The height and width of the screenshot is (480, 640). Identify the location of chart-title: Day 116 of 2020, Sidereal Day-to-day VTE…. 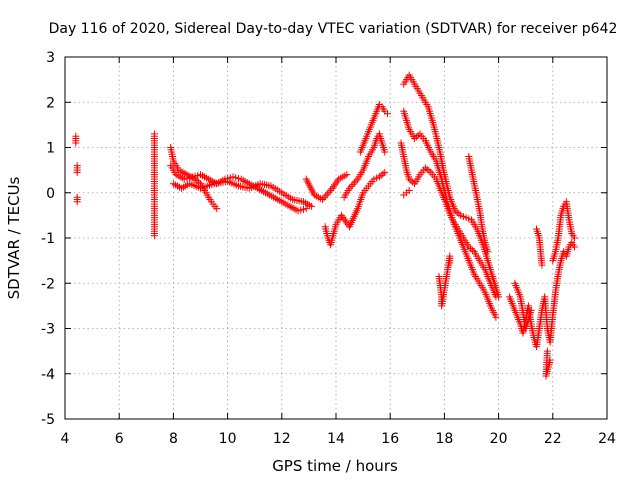
(333, 29).